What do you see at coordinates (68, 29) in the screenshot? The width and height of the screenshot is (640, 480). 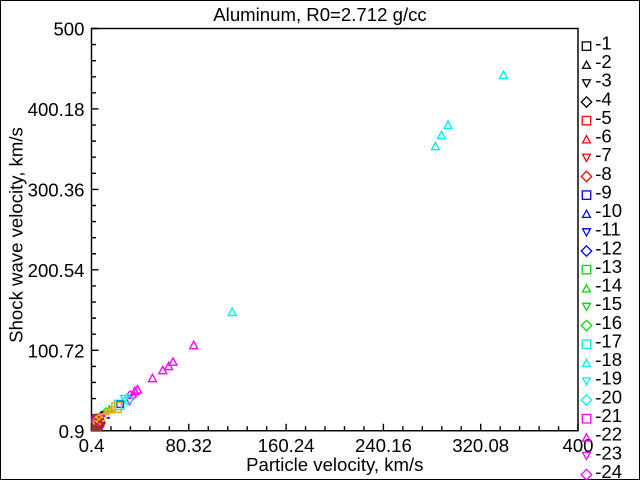 I see `svg-text: 500` at bounding box center [68, 29].